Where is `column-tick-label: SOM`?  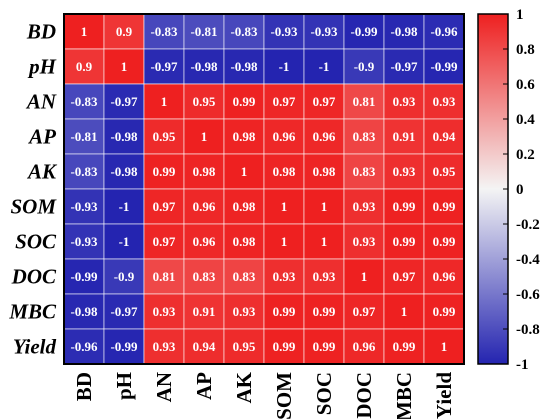 column-tick-label: SOM is located at coordinates (284, 395).